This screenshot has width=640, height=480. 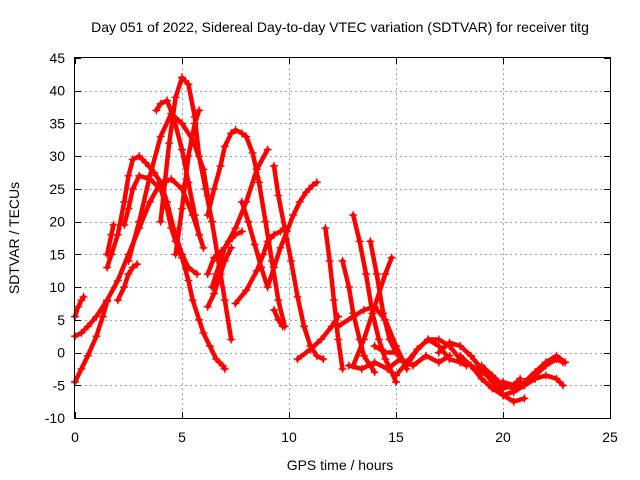 What do you see at coordinates (182, 437) in the screenshot?
I see `x-tick-label: 5` at bounding box center [182, 437].